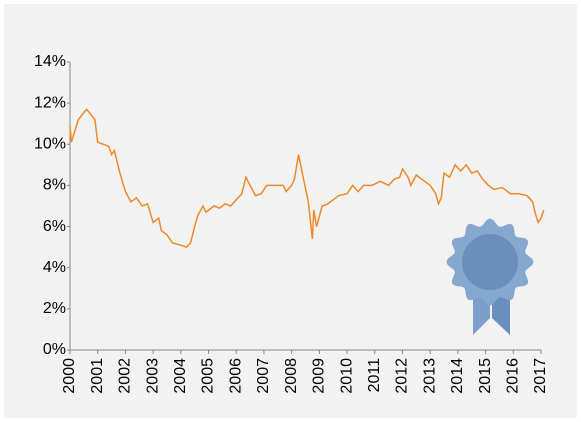  What do you see at coordinates (50, 144) in the screenshot?
I see `y-tick-label: 10%` at bounding box center [50, 144].